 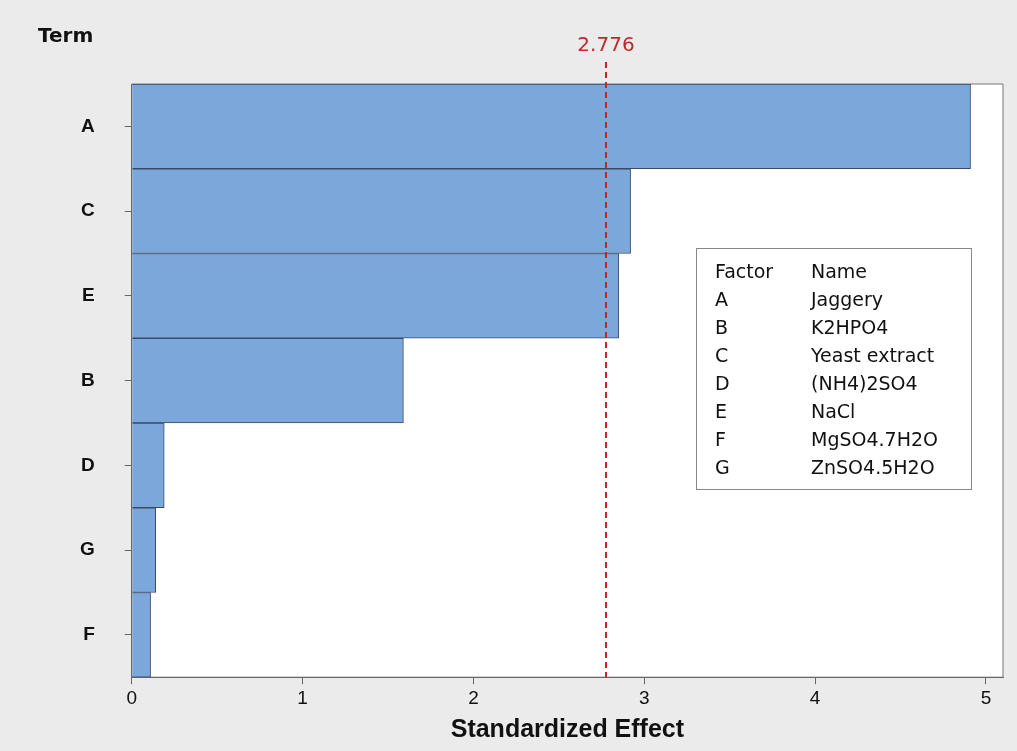 I want to click on annotation: Yeast extract, so click(x=873, y=355).